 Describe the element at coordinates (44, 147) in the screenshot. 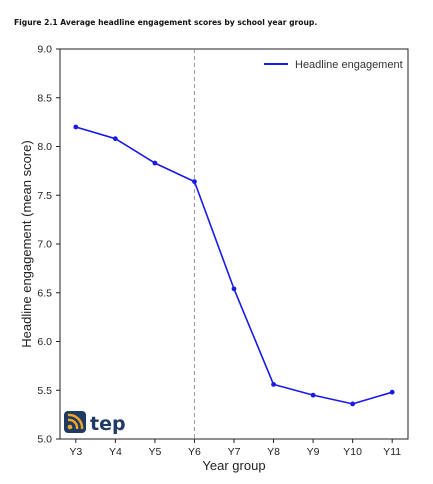

I see `y-tick-label: 8.0` at that location.